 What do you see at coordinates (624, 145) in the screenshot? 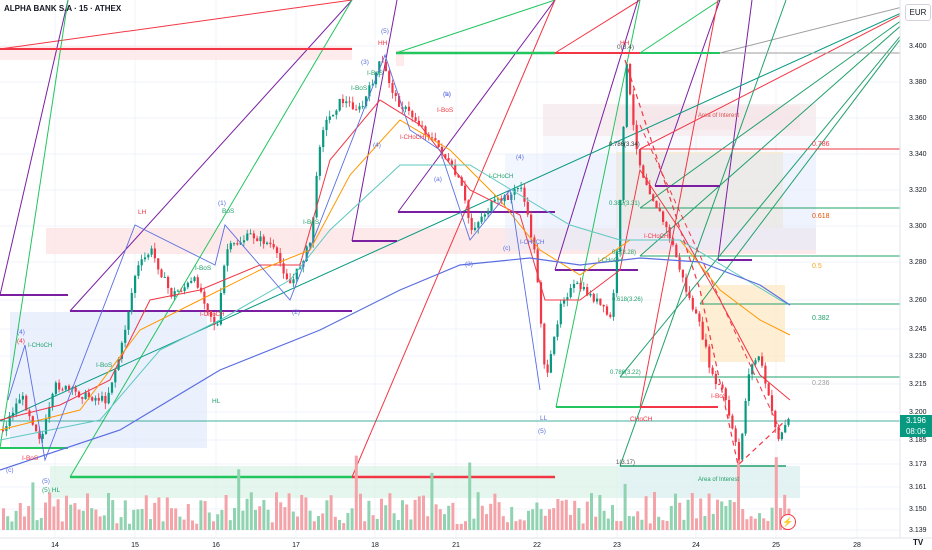
I see `annotation-label: 0.786(3.34)` at bounding box center [624, 145].